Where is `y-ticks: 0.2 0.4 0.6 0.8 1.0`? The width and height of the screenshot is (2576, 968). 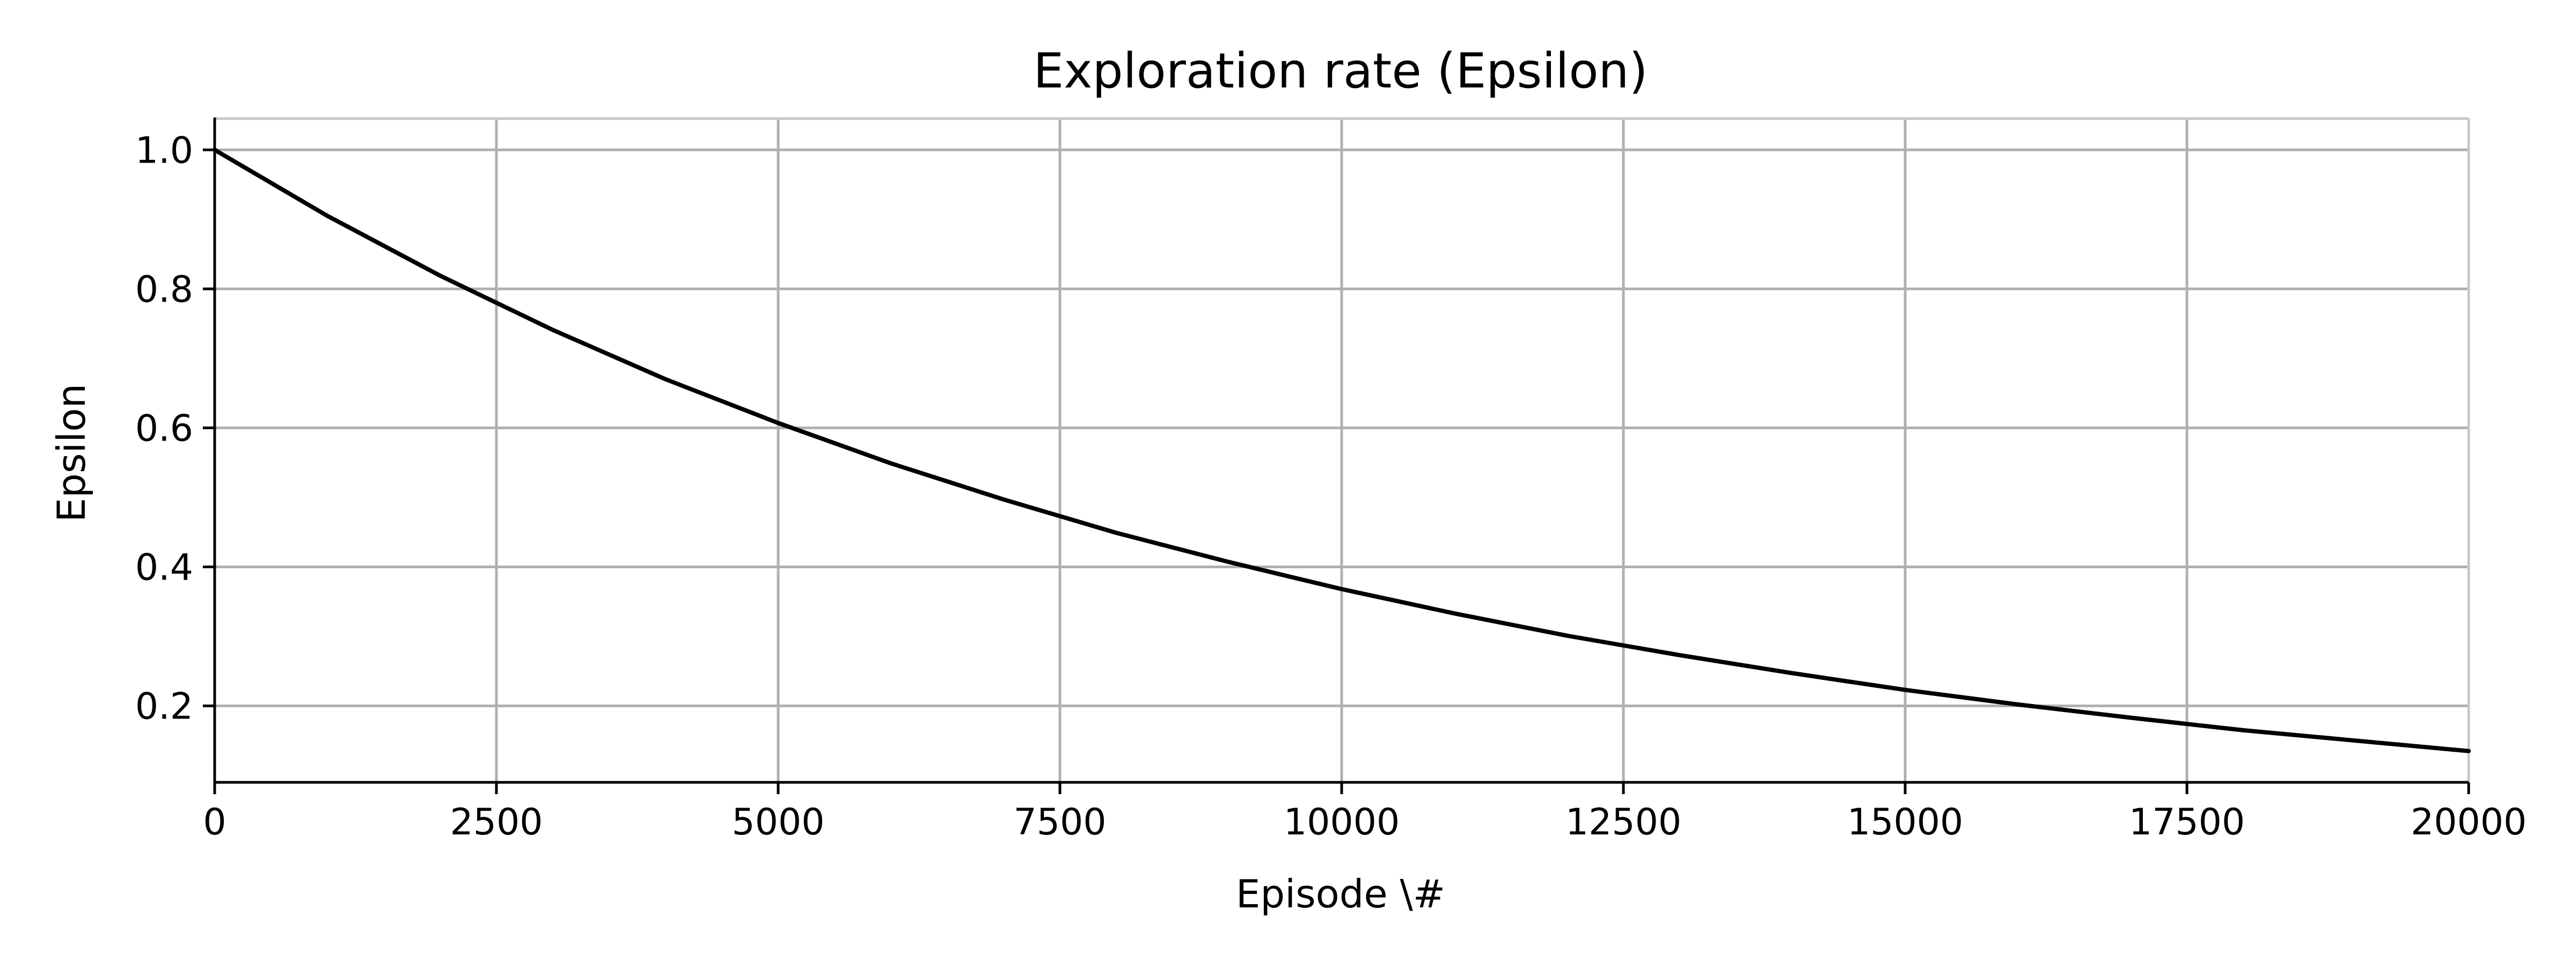
y-ticks: 0.2 0.4 0.6 0.8 1.0 is located at coordinates (175, 428).